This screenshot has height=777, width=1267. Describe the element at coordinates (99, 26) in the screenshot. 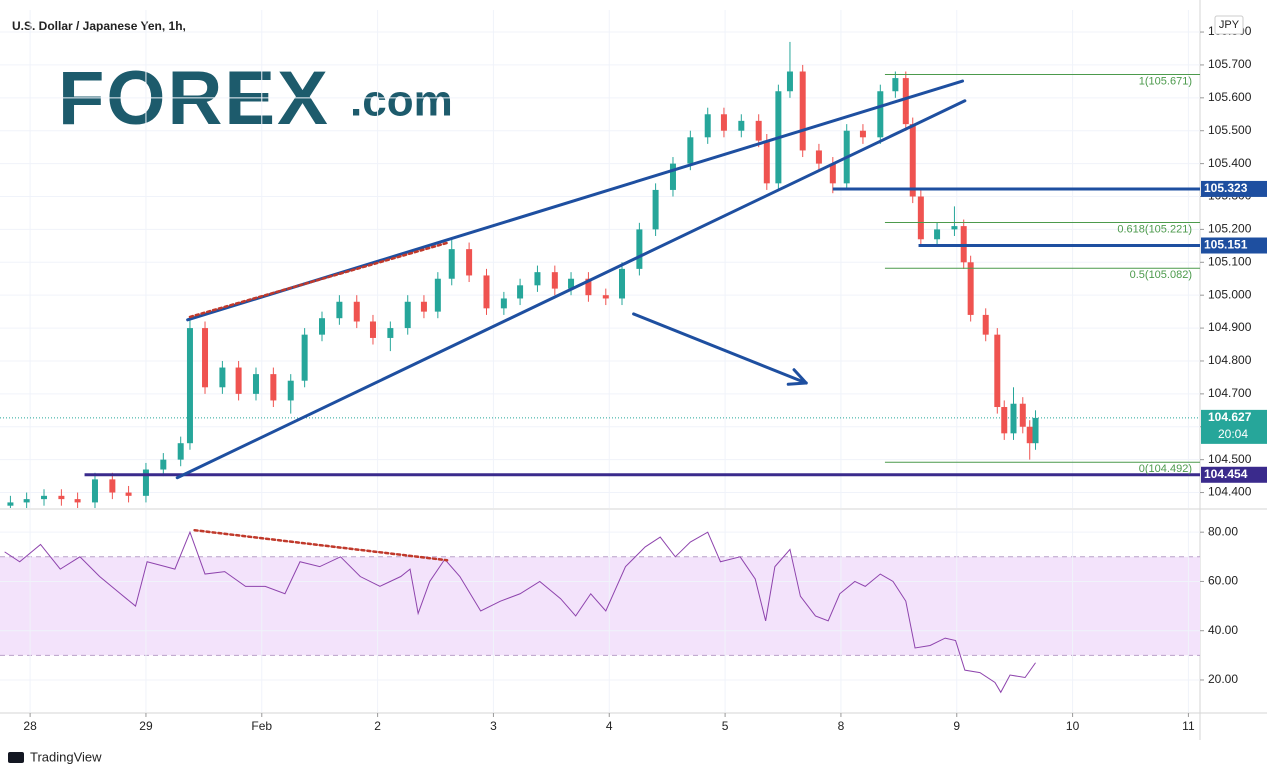

I see `chart-title: U.S. Dollar / Japanese Yen, 1h,` at that location.